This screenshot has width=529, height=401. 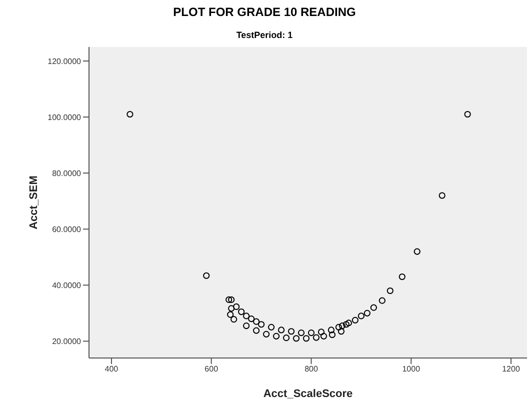 What do you see at coordinates (111, 369) in the screenshot?
I see `x-tick-label: 400` at bounding box center [111, 369].